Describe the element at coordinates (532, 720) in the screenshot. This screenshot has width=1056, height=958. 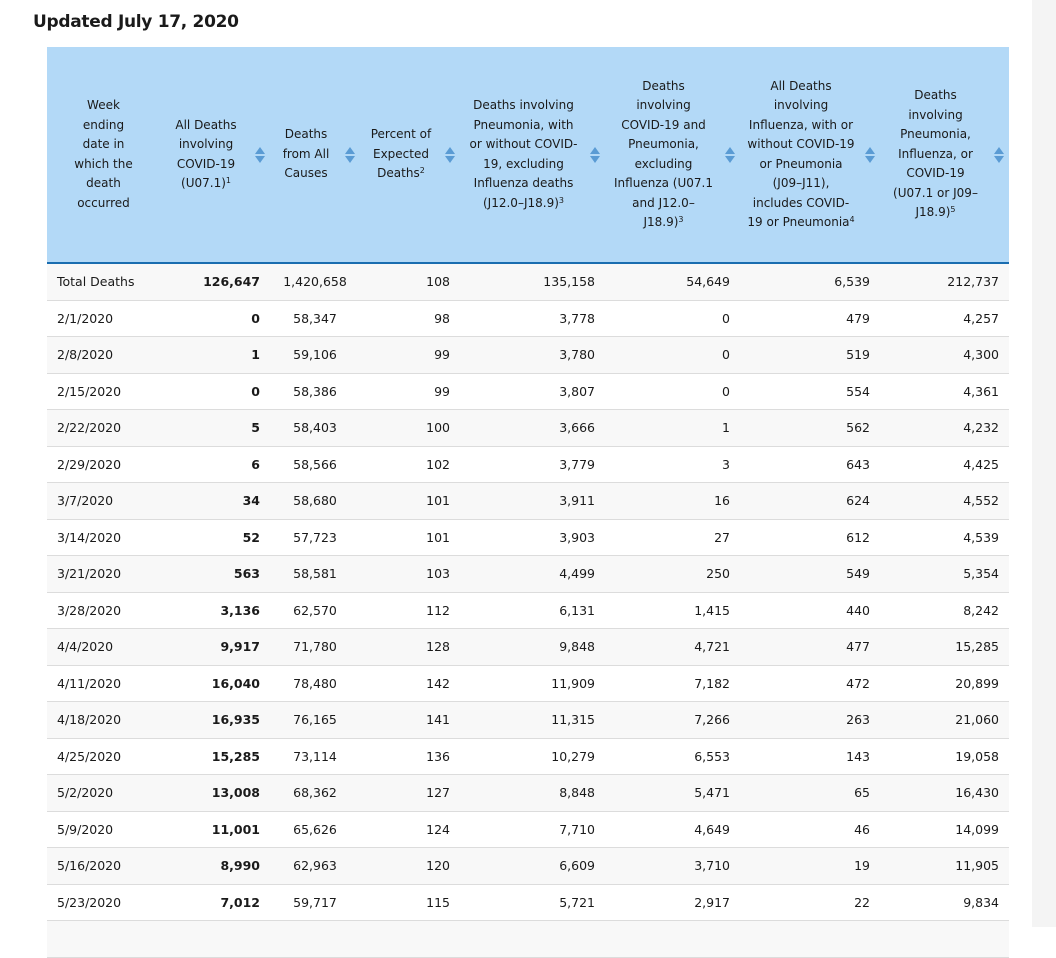
I see `cell-pneumonia-deaths: 11,315` at that location.